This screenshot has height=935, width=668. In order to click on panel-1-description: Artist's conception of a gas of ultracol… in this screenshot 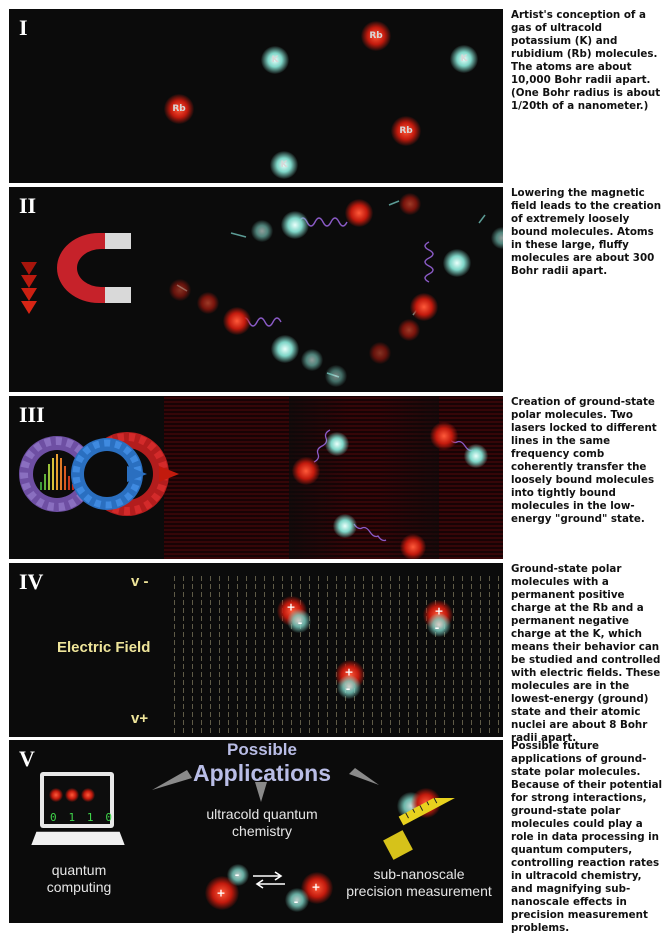, I will do `click(586, 60)`.